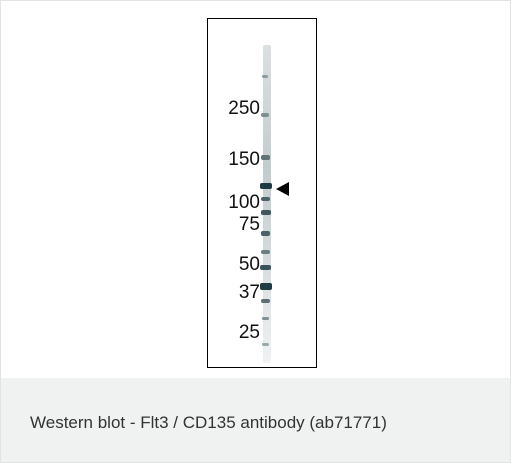 The image size is (511, 463). I want to click on band-faint-top, so click(265, 76).